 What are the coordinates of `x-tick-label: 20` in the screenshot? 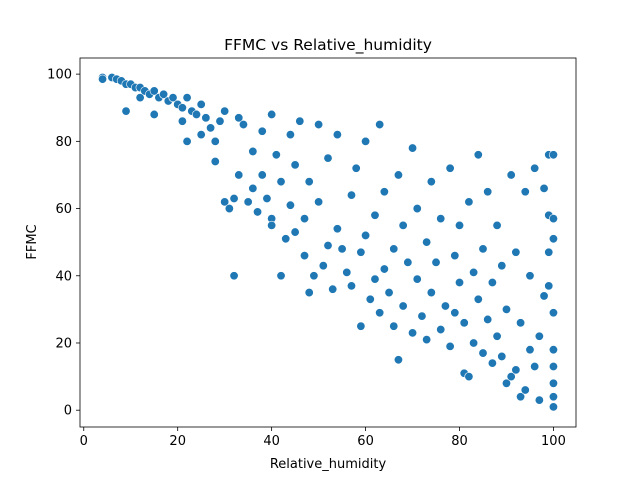 It's located at (177, 441).